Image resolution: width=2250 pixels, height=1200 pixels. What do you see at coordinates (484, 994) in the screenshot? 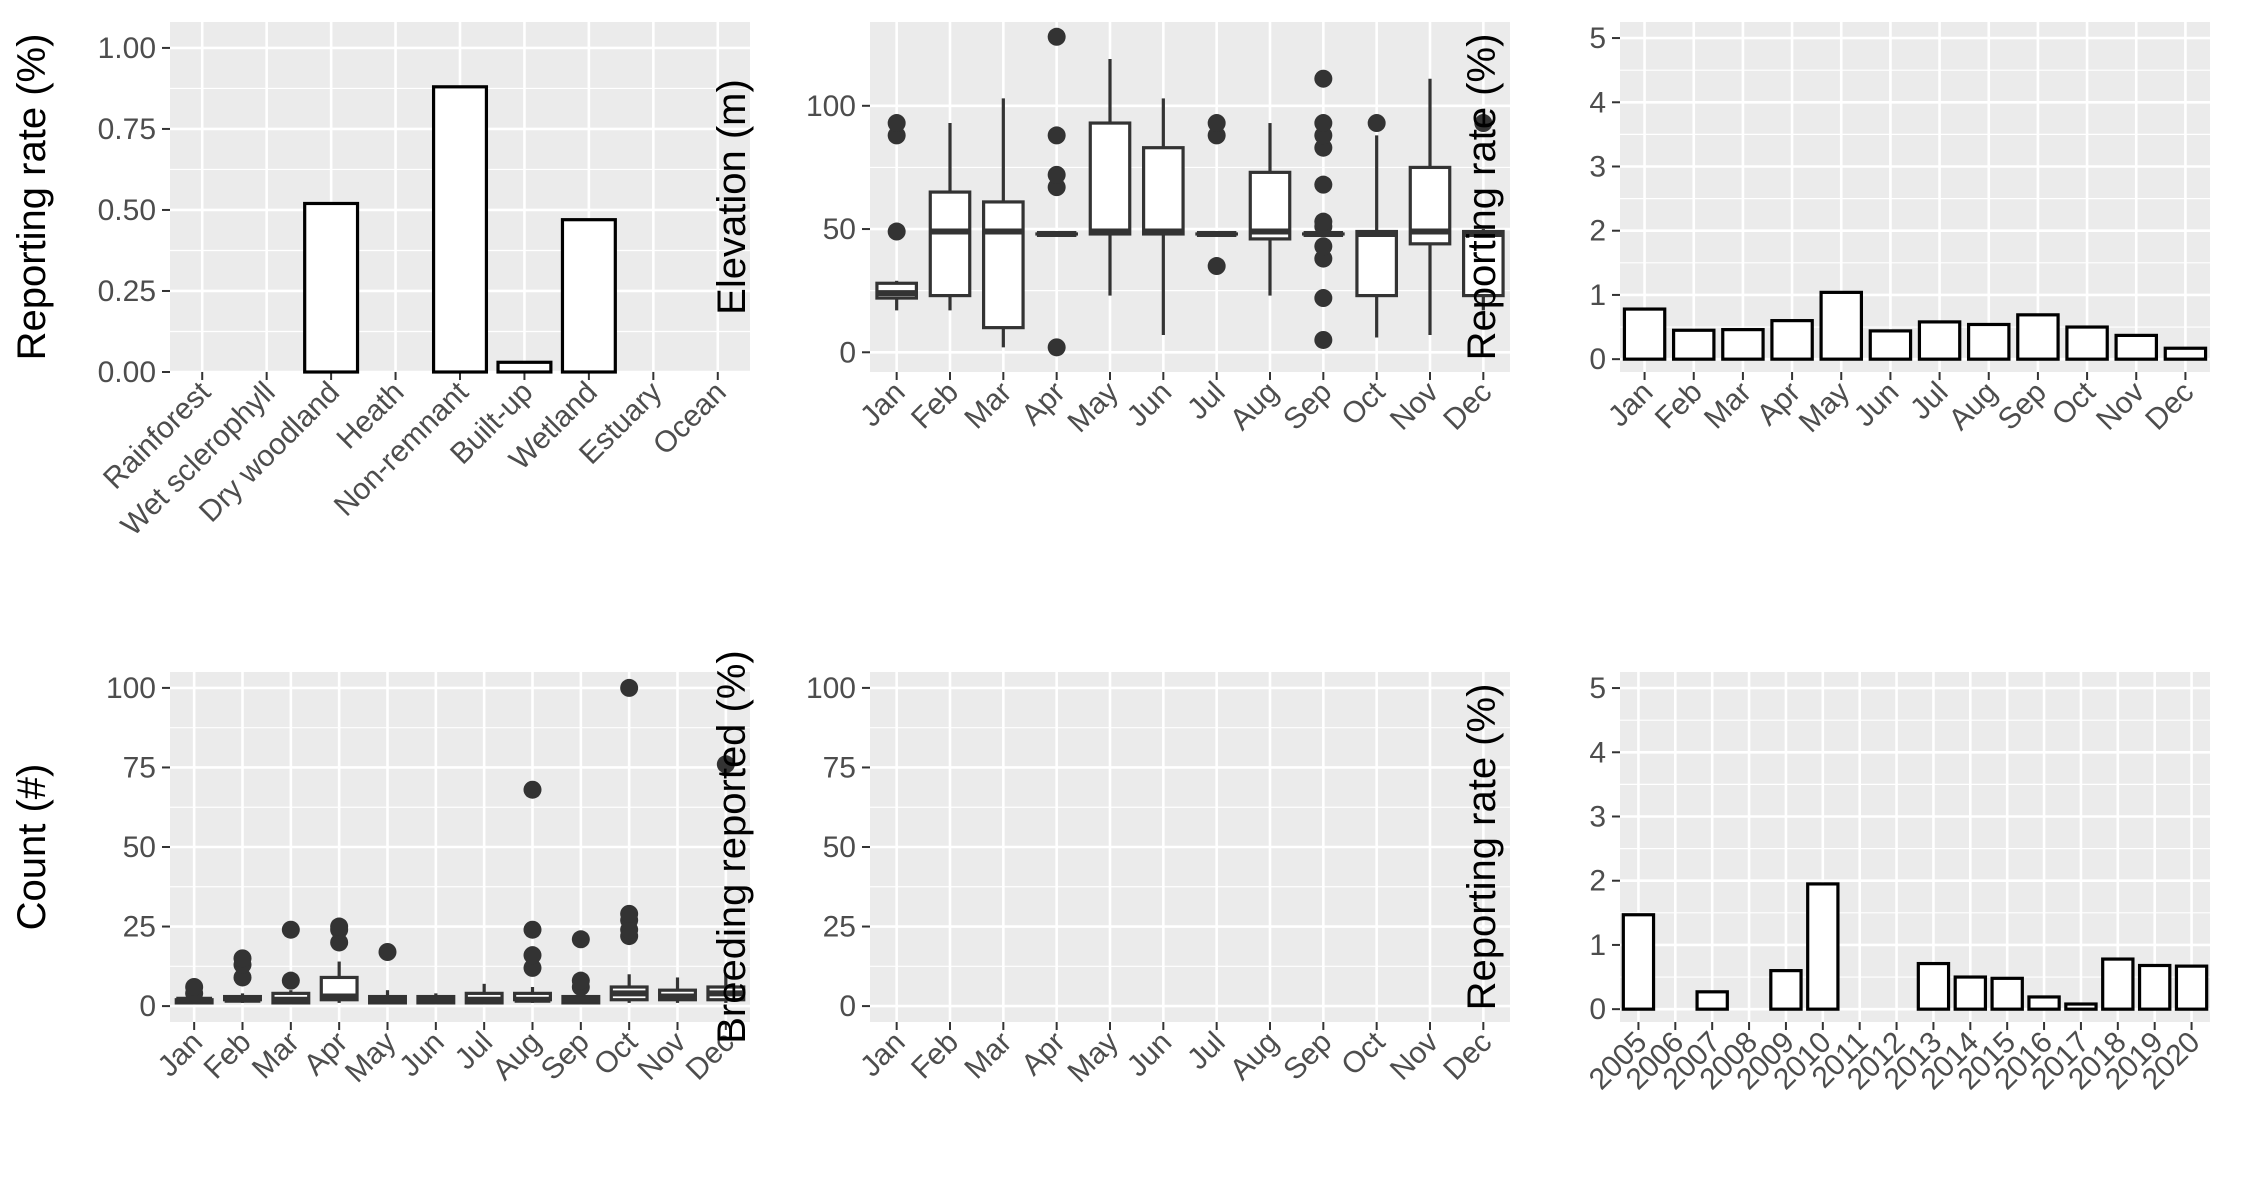
I see `box-jul` at bounding box center [484, 994].